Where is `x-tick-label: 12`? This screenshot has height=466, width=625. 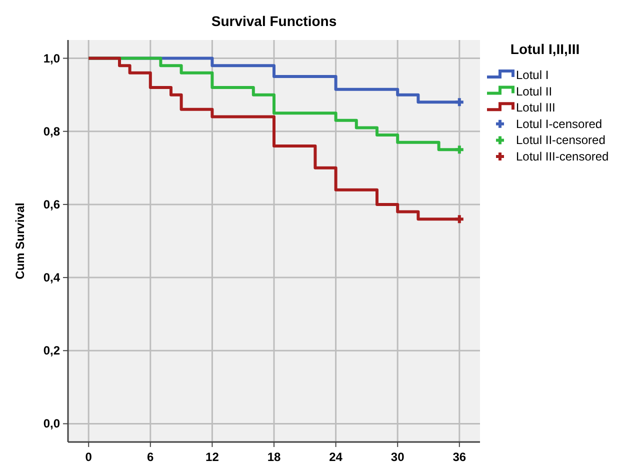
x-tick-label: 12 is located at coordinates (213, 457).